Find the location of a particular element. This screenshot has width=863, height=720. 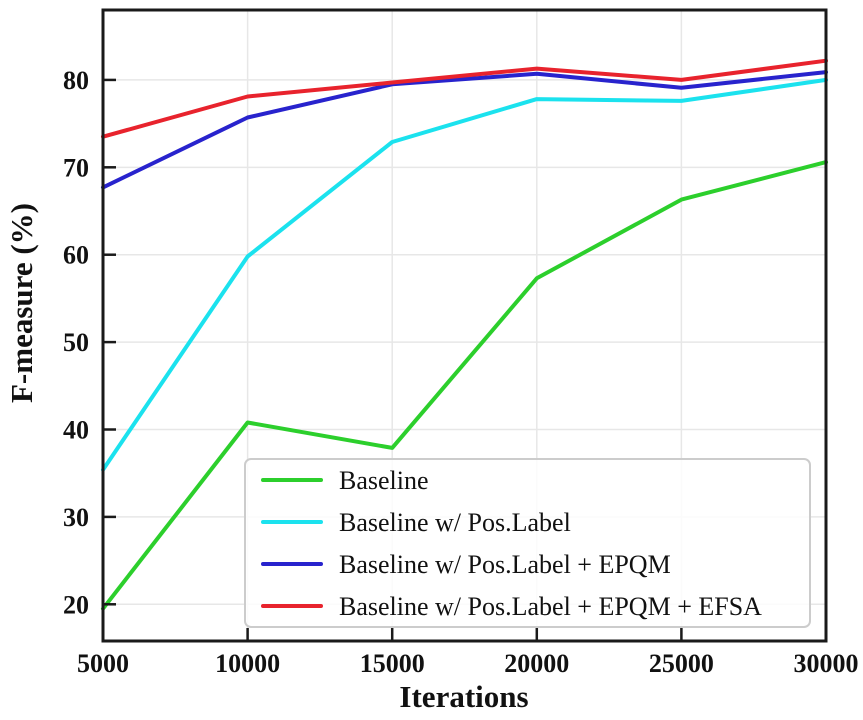

x-tick-label-10000: 10000 is located at coordinates (247, 663).